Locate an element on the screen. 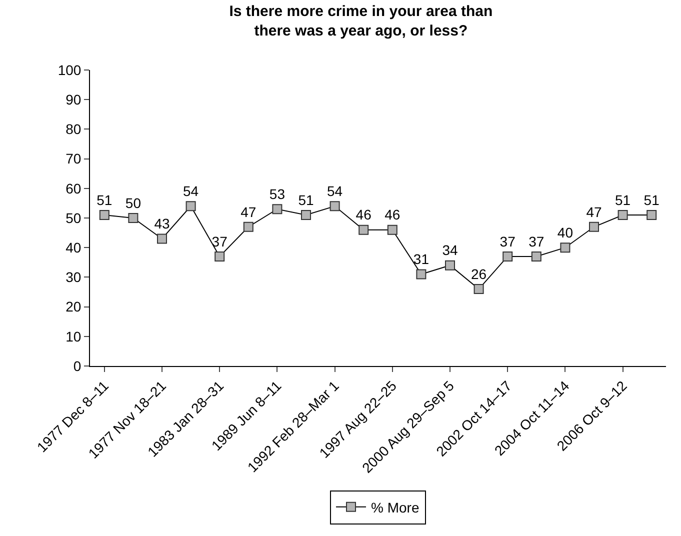 This screenshot has height=536, width=681. y-tick-label: 100 is located at coordinates (70, 70).